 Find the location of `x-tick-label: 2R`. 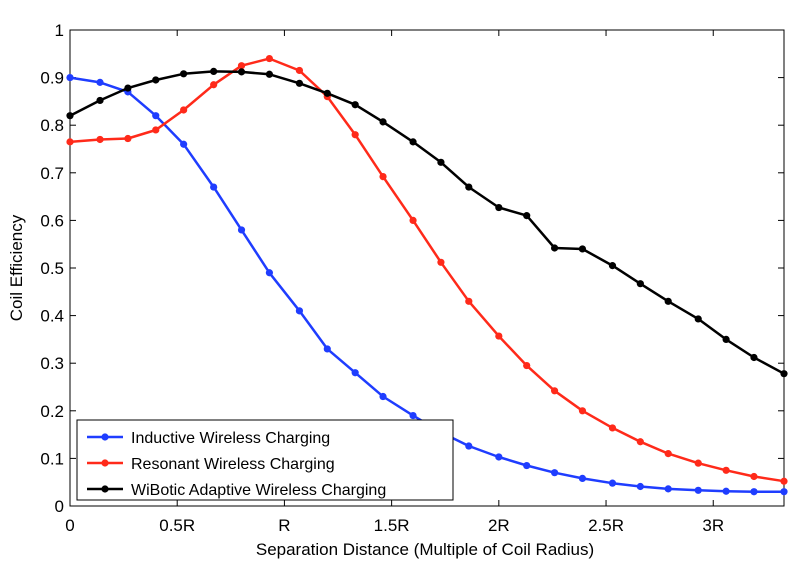

x-tick-label: 2R is located at coordinates (499, 525).